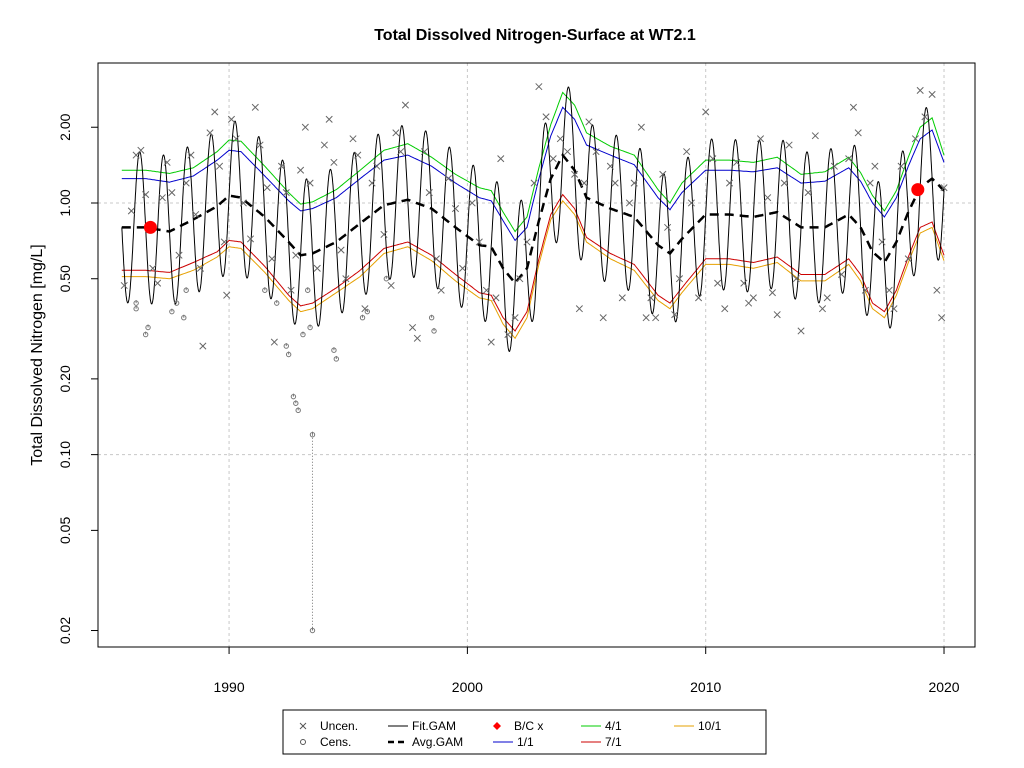 The width and height of the screenshot is (1024, 768). I want to click on legend-item: 1/1, so click(513, 742).